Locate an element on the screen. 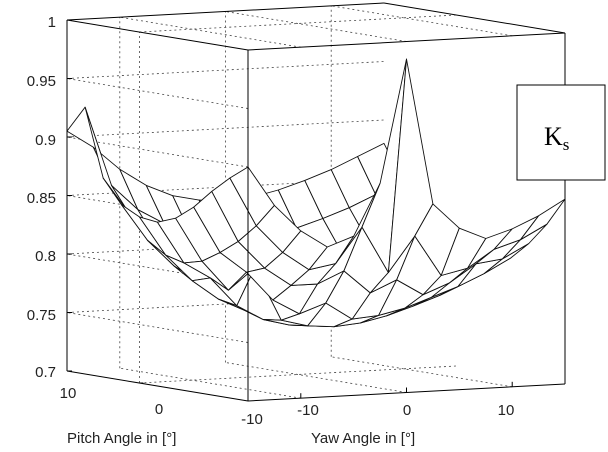 The height and width of the screenshot is (452, 608). yaw-axis: -10 -10 0 10 Yaw Angle in [°] is located at coordinates (377, 424).